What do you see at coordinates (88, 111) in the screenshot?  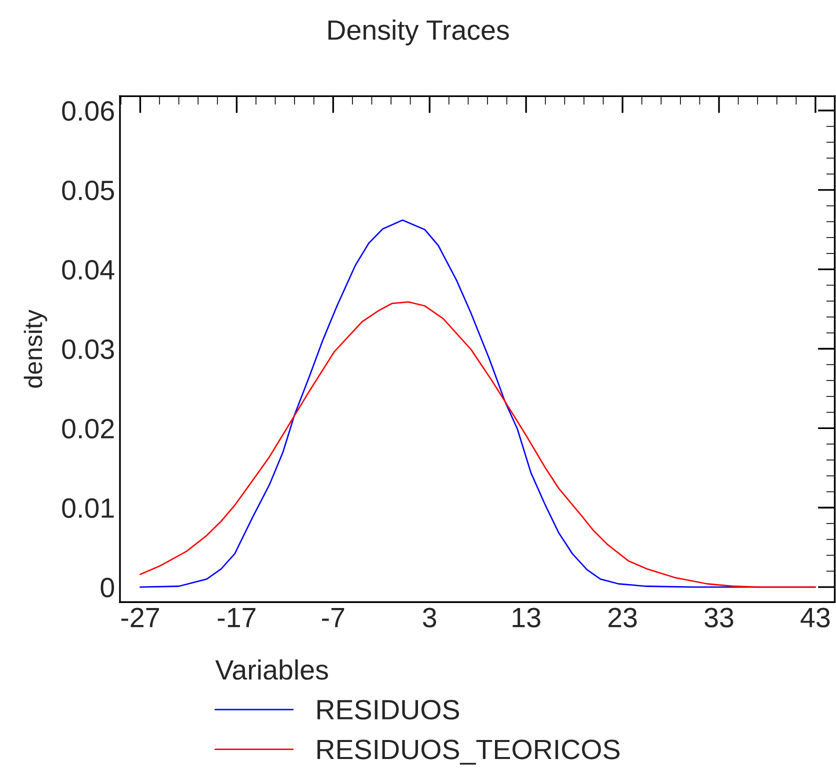 I see `y-tick-label: 0.06` at bounding box center [88, 111].